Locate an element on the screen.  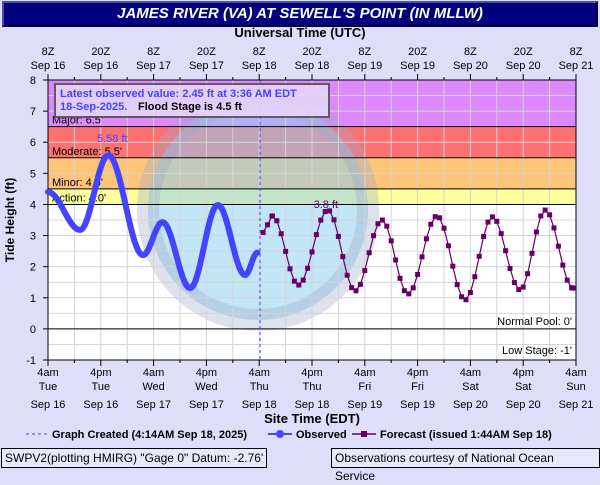
legend-created: Graph Created (4:14AM Sep 18, 2025) is located at coordinates (149, 435).